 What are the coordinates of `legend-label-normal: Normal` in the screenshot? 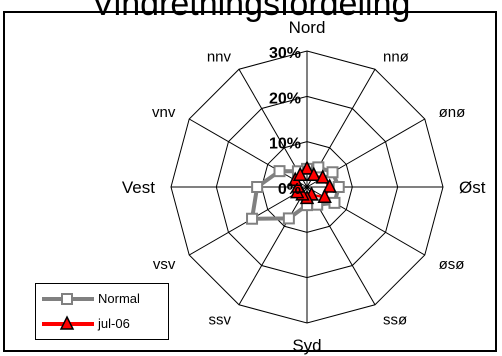 It's located at (119, 298).